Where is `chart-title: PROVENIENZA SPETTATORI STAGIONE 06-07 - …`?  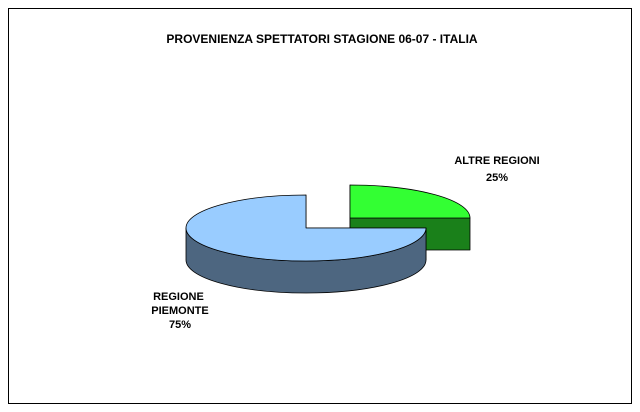 chart-title: PROVENIENZA SPETTATORI STAGIONE 06-07 - … is located at coordinates (321, 39).